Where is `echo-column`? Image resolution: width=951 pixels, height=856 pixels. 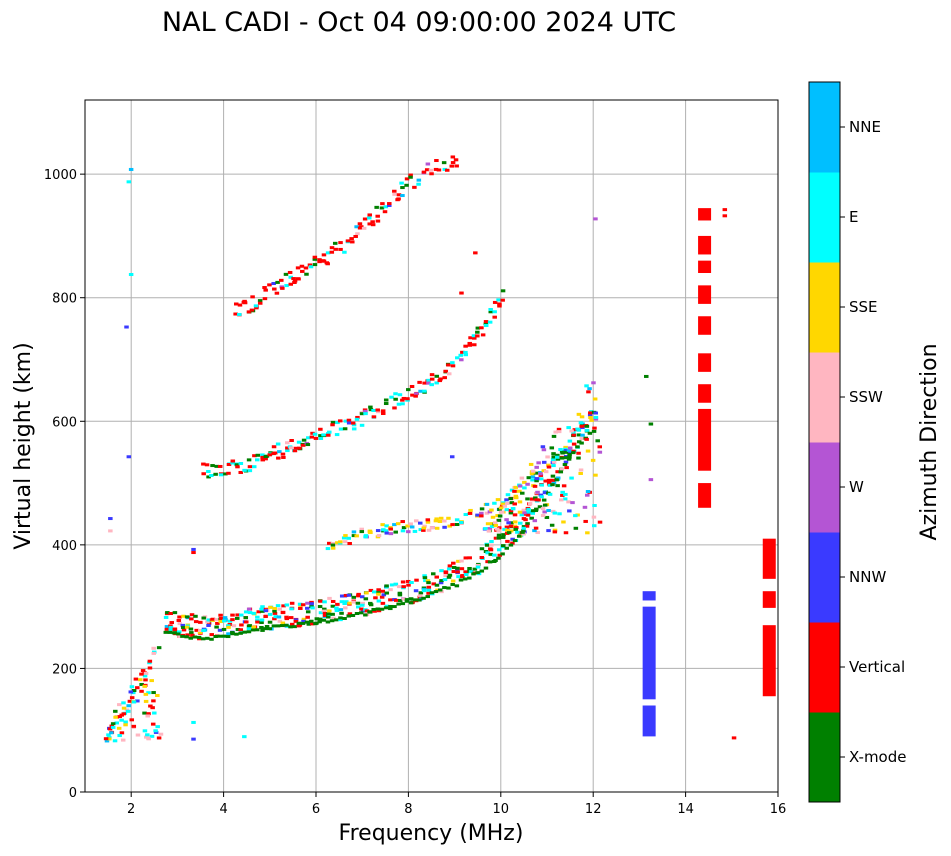 echo-column is located at coordinates (705, 393).